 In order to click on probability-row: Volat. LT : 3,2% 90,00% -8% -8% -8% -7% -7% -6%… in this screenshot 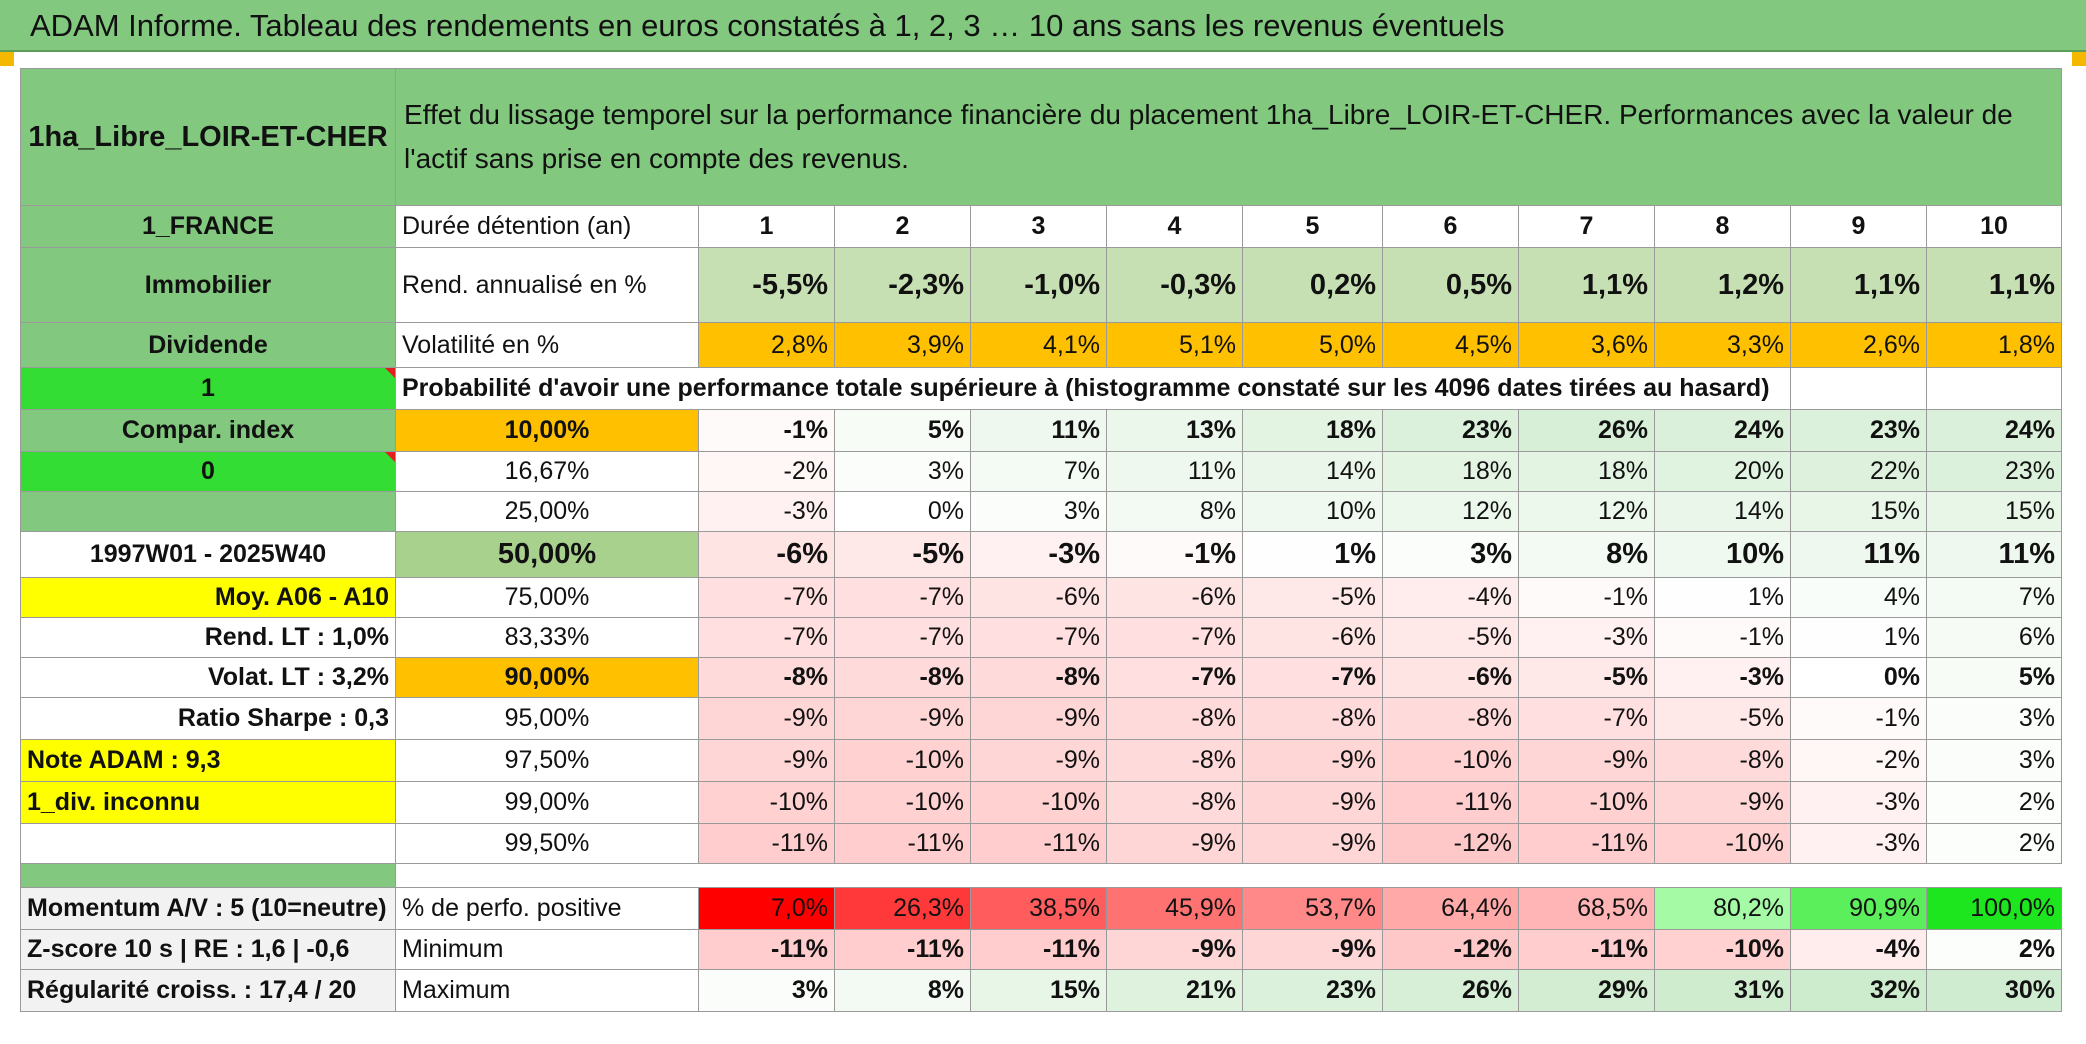, I will do `click(1041, 677)`.